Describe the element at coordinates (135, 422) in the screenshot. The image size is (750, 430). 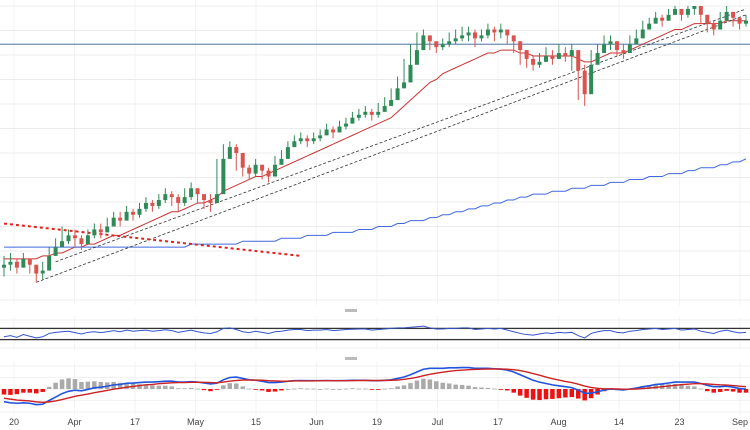
I see `x-tick-label: 17` at that location.